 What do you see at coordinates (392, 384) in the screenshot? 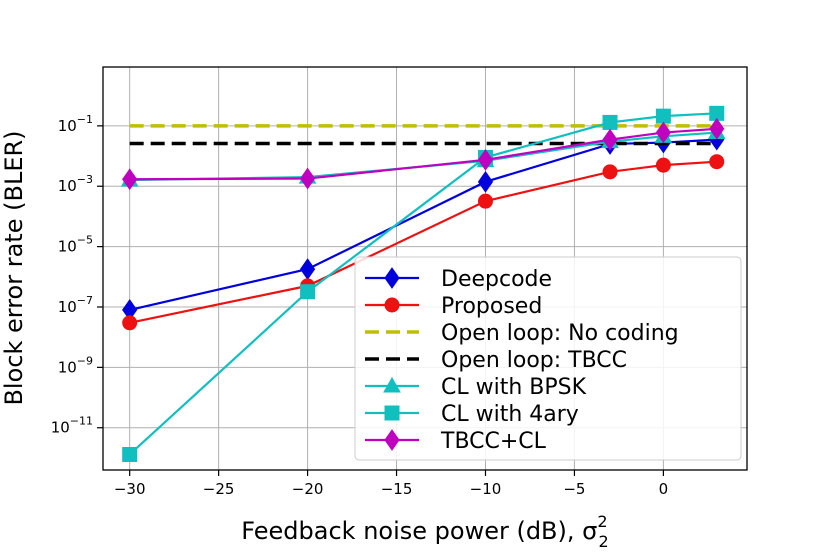
I see `legend-marker-cl-with-bpsk` at bounding box center [392, 384].